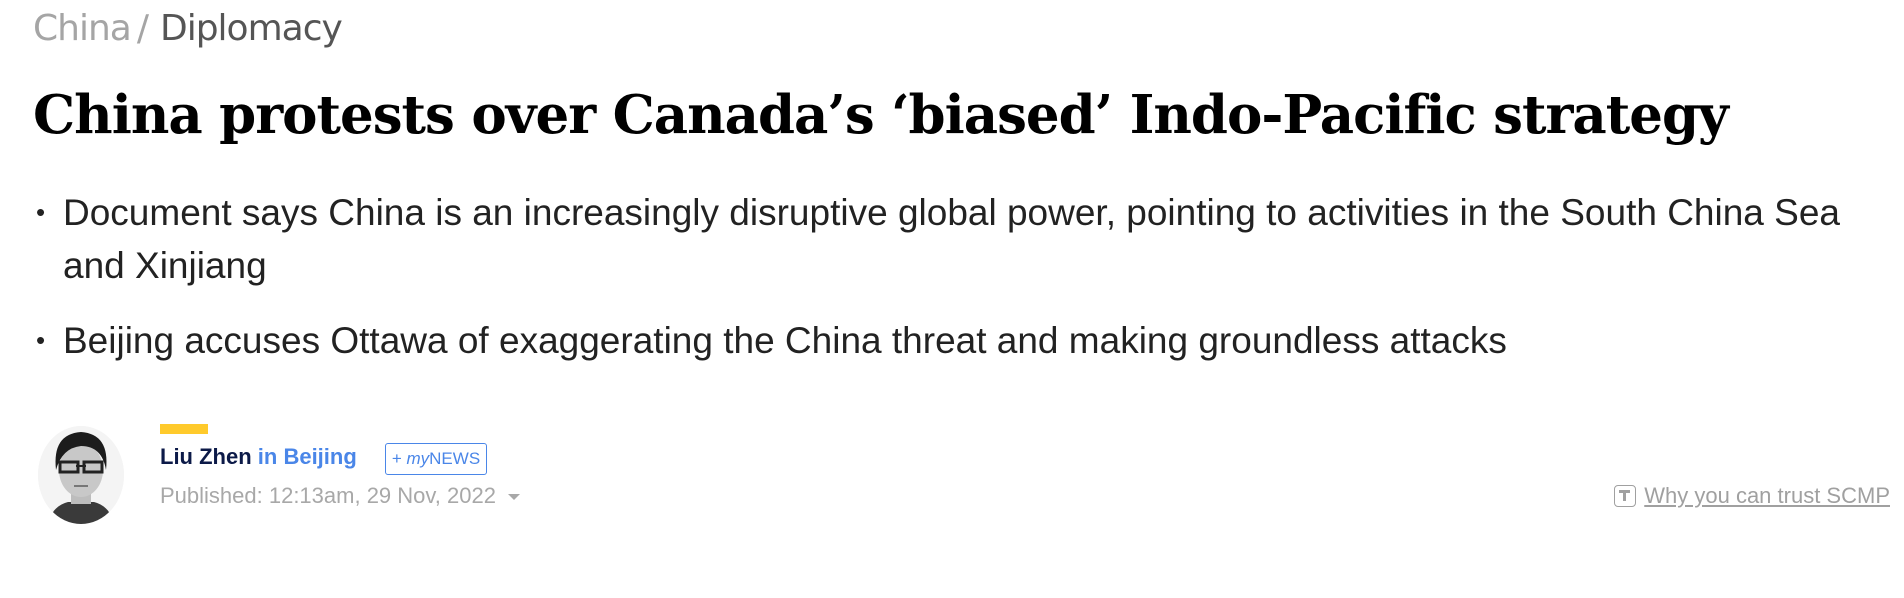 This screenshot has width=1904, height=598. I want to click on author-avatar, so click(81, 475).